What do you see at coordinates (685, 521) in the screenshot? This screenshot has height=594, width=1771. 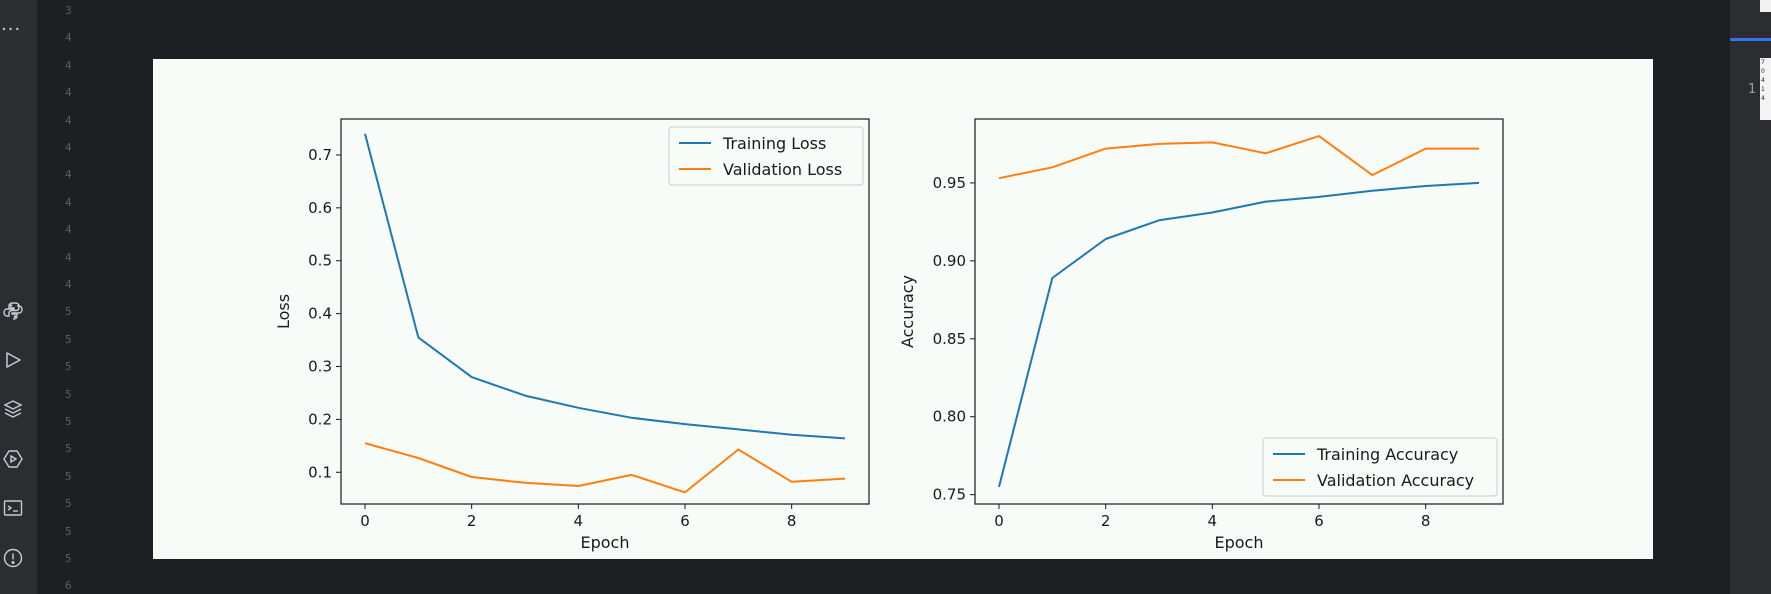 I see `chart1-x-tick-label: 6` at bounding box center [685, 521].